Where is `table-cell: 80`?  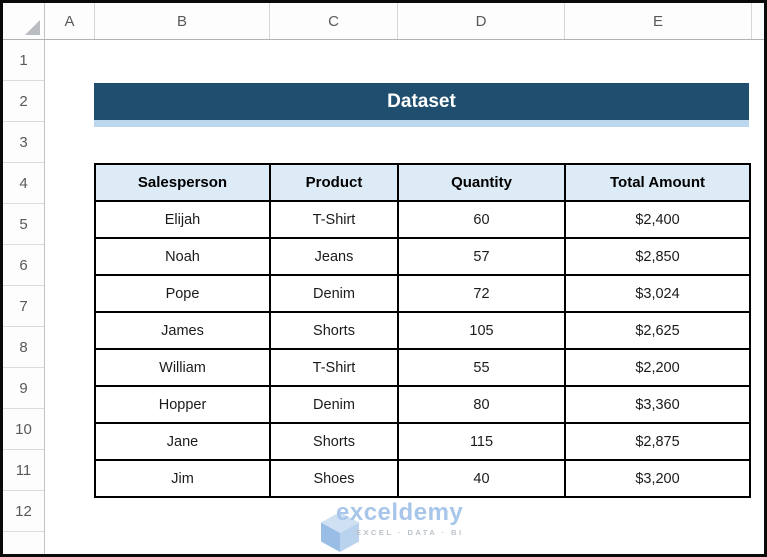 table-cell: 80 is located at coordinates (481, 404).